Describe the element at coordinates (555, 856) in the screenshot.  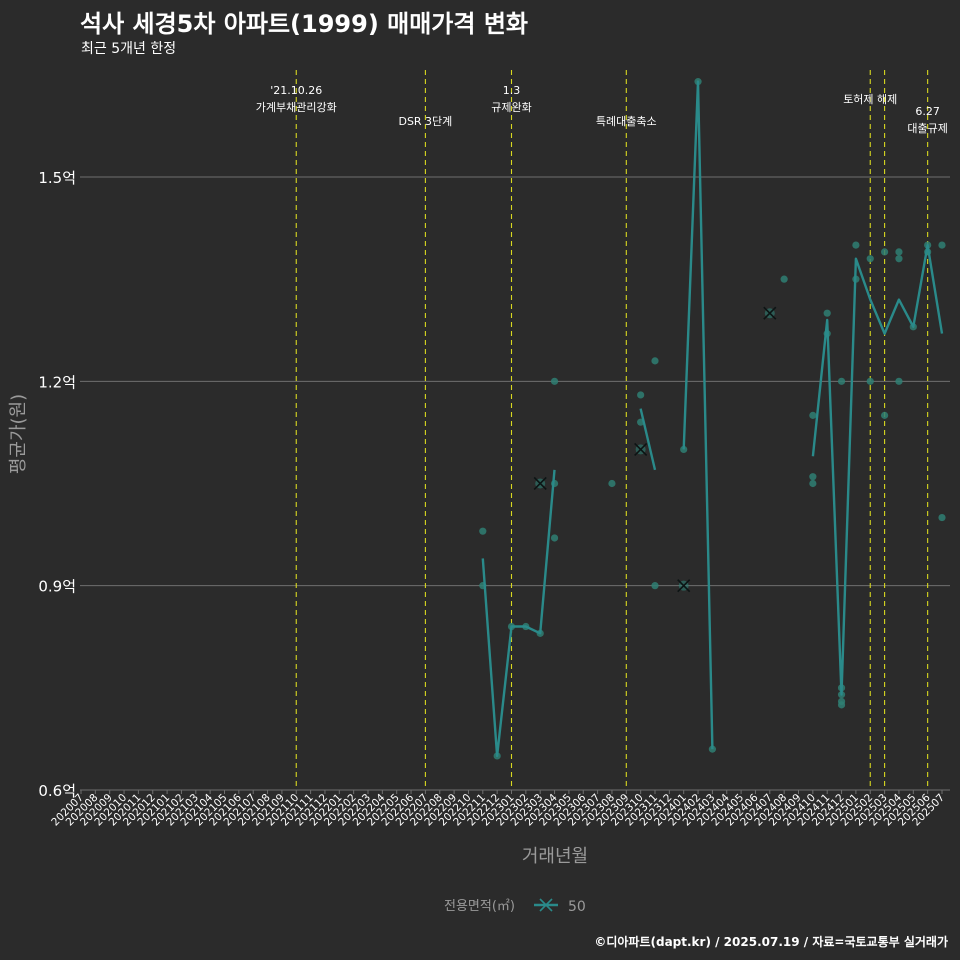
I see `x-axis-title: 거래년월` at that location.